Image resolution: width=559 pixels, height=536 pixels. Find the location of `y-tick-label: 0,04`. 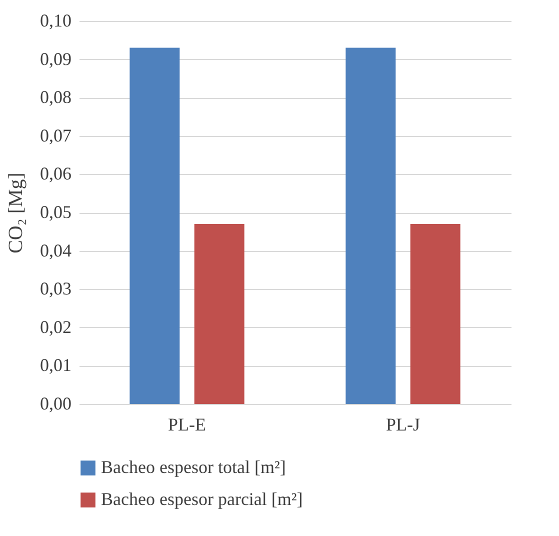

y-tick-label: 0,04 is located at coordinates (56, 250).